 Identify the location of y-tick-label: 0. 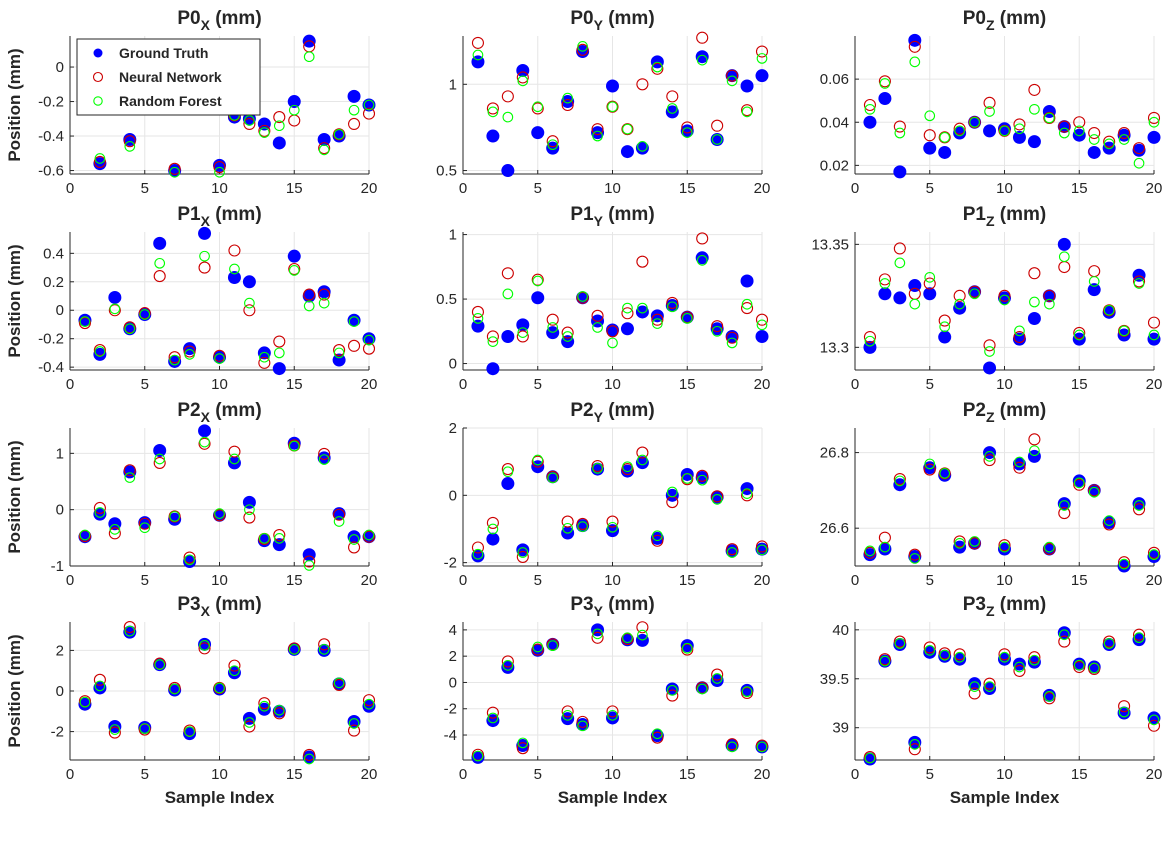
(453, 495).